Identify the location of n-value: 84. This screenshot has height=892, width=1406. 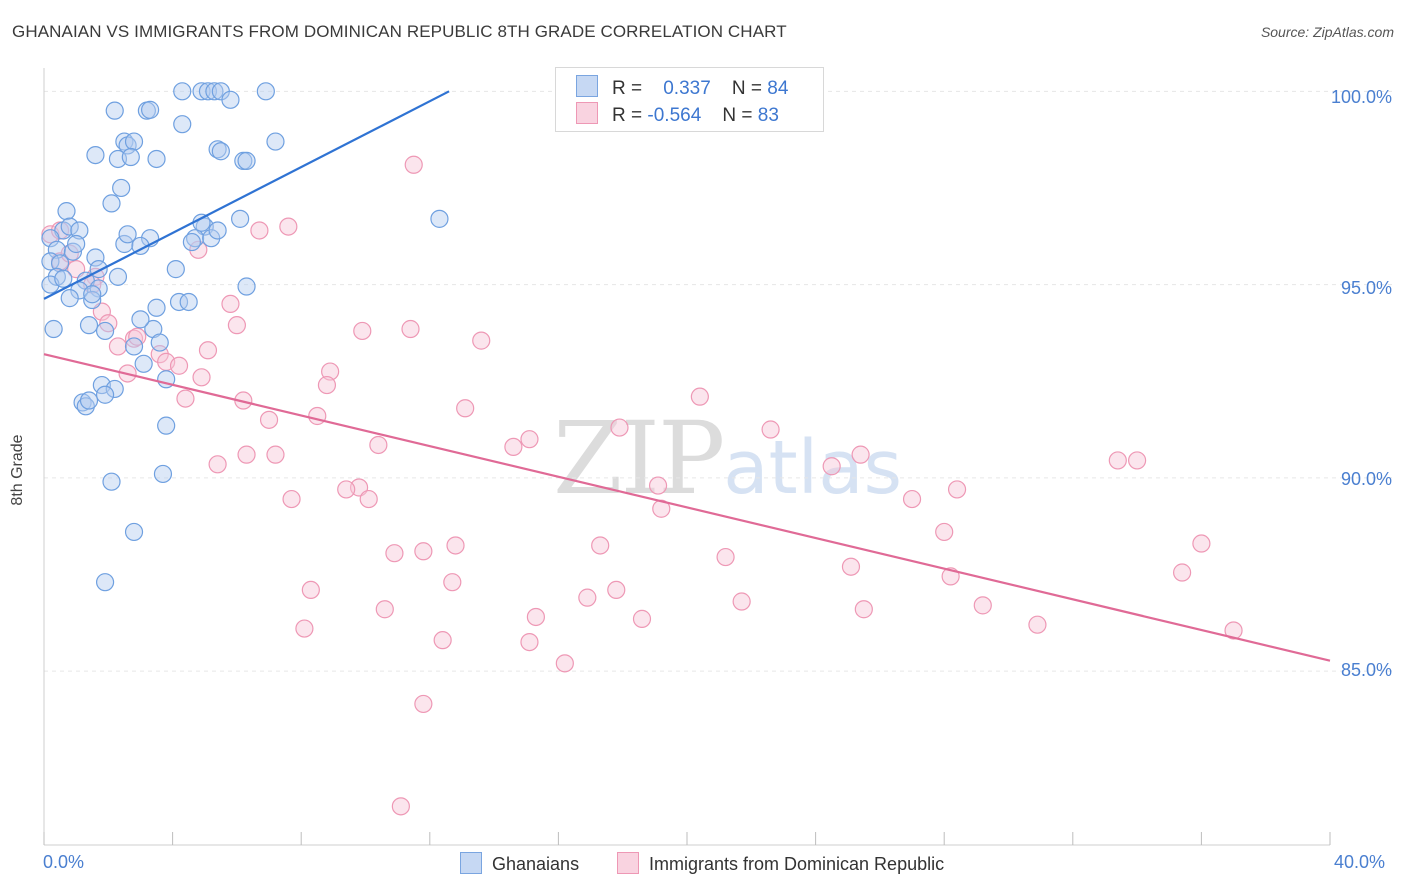
(778, 88).